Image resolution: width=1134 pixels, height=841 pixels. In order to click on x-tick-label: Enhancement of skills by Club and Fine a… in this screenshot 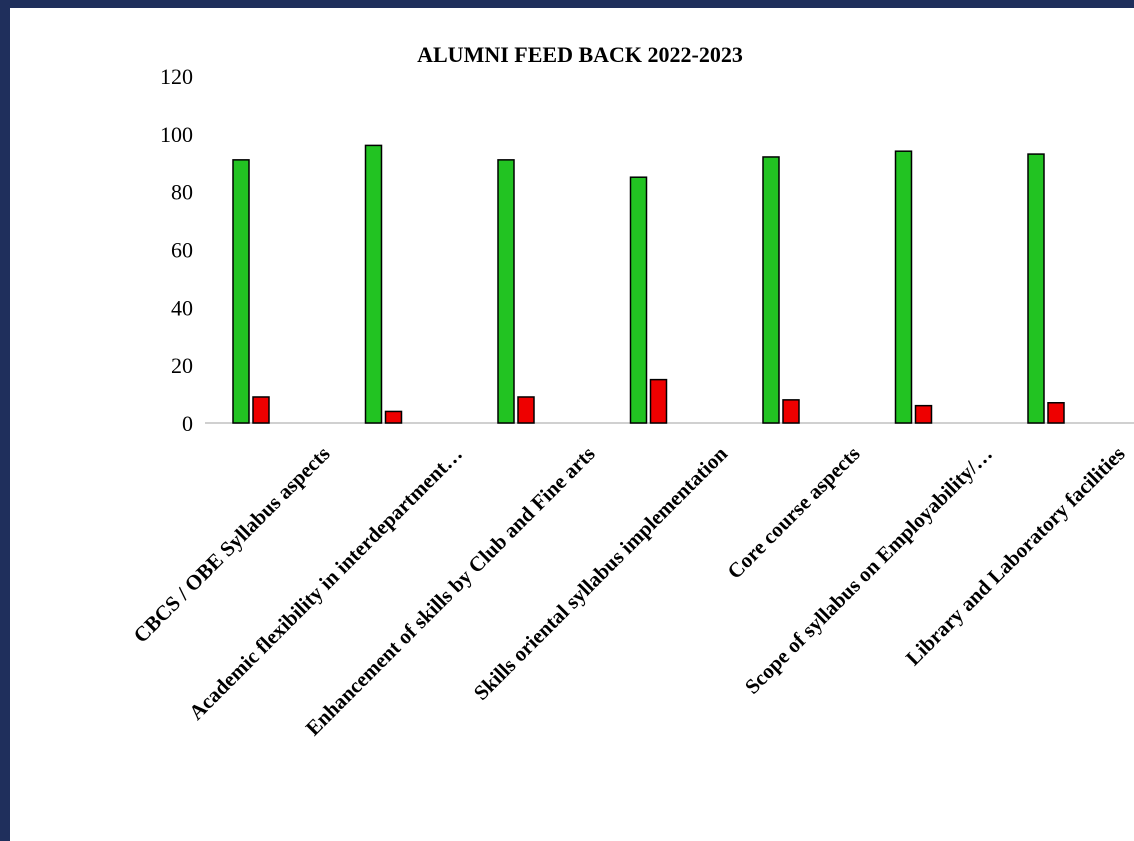, I will do `click(450, 591)`.